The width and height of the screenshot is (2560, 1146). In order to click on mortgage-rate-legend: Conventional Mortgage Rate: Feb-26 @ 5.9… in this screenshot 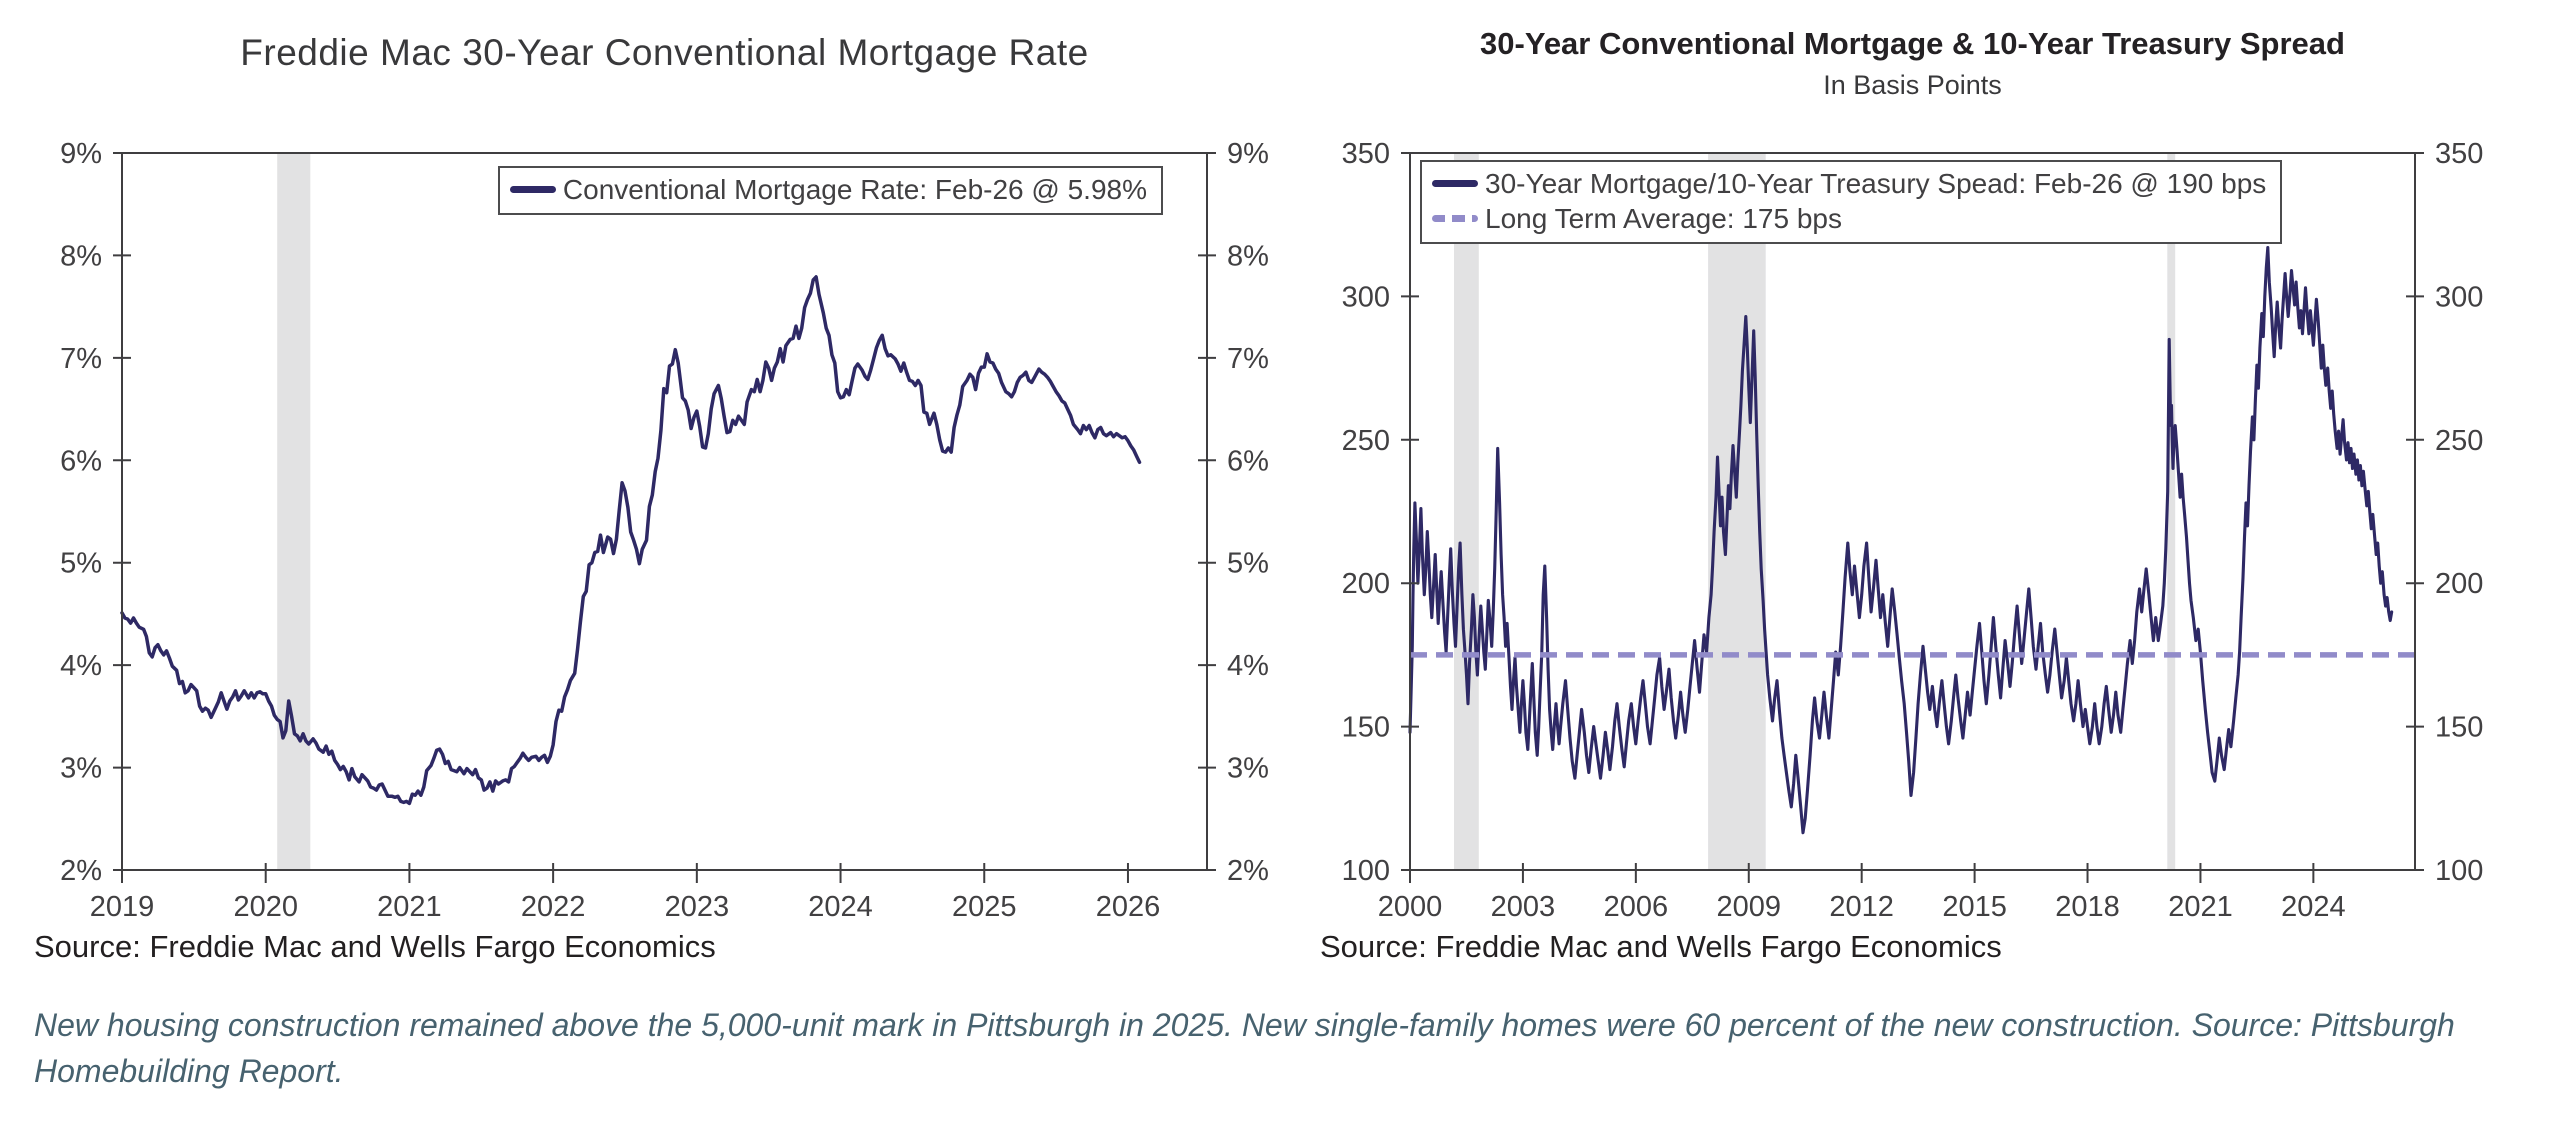, I will do `click(830, 190)`.